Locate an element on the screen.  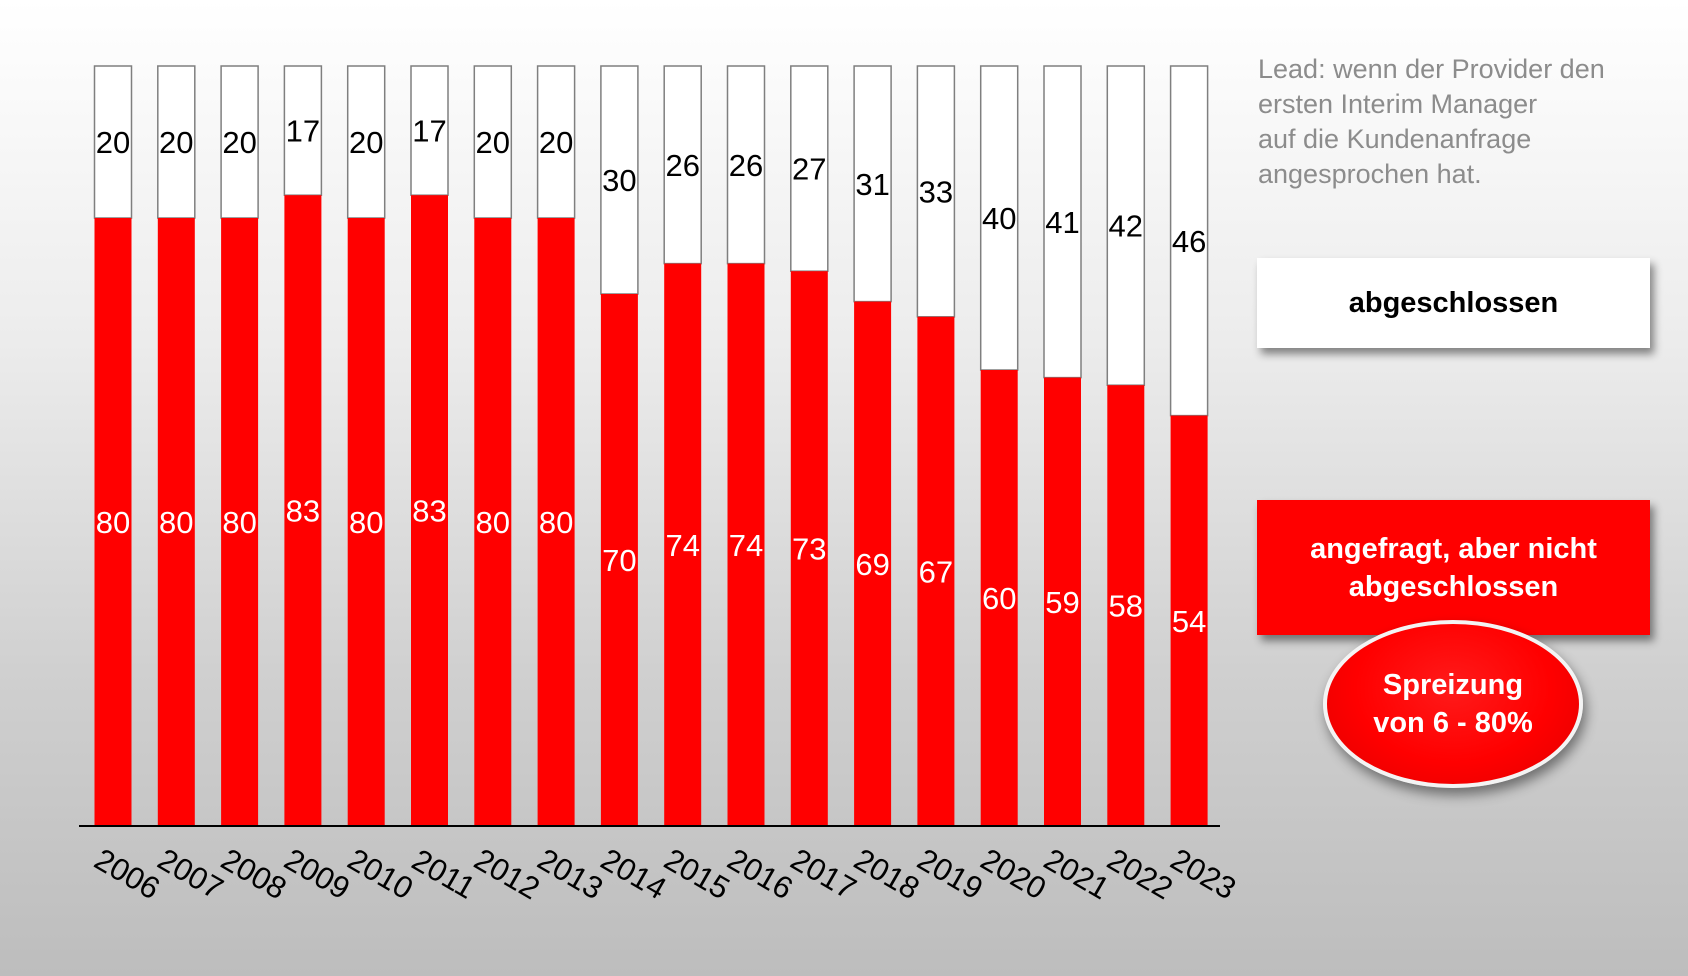
label-abgeschlossen-2011: 17 is located at coordinates (429, 131).